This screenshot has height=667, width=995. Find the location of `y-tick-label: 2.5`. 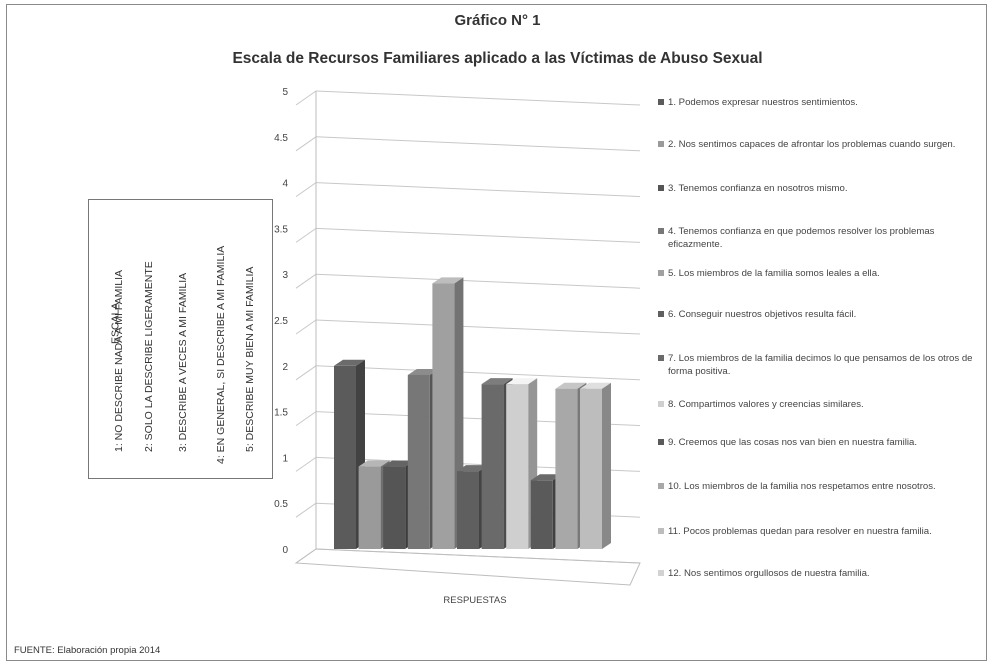

y-tick-label: 2.5 is located at coordinates (281, 321).